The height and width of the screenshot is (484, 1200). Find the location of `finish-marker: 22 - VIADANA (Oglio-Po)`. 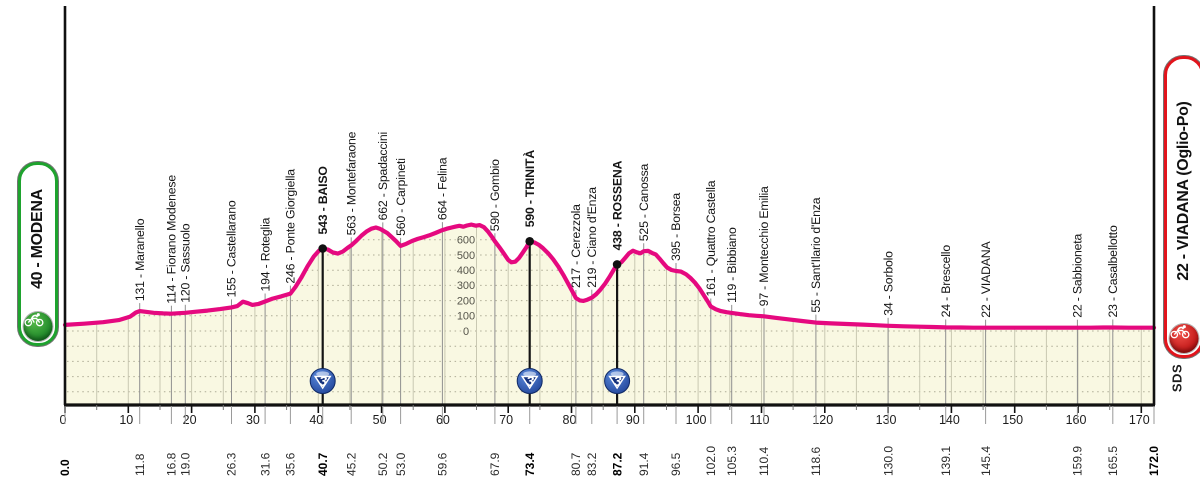

finish-marker: 22 - VIADANA (Oglio-Po) is located at coordinates (1182, 207).